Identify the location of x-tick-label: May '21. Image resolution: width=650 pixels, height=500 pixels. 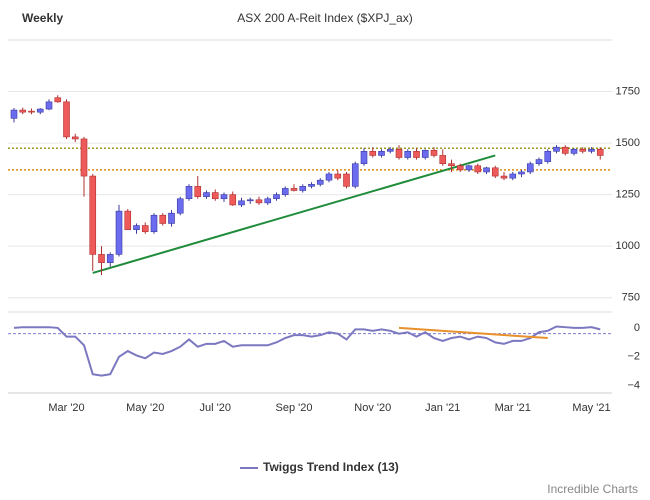
(591, 408).